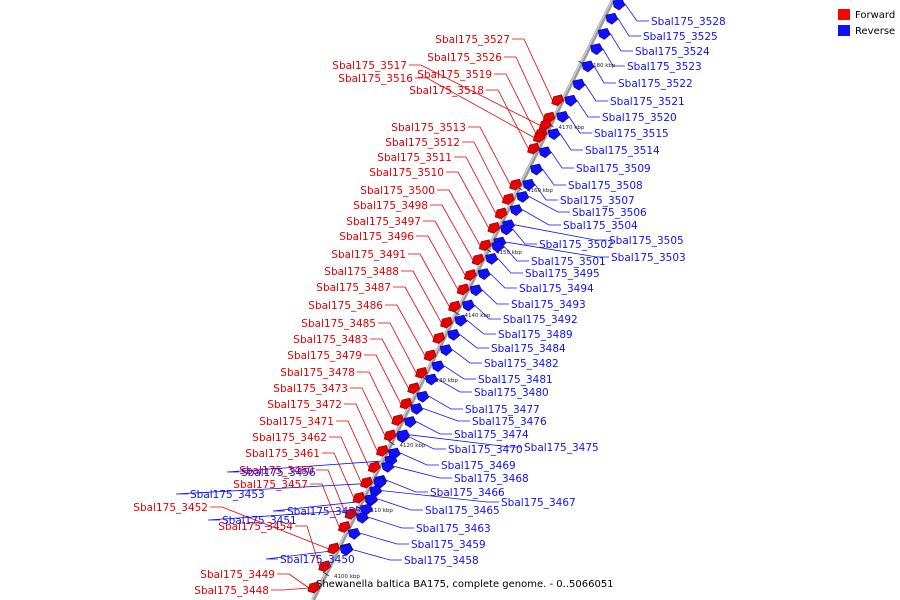 Image resolution: width=900 pixels, height=600 pixels. I want to click on gene-label: Sbal175_3508, so click(605, 186).